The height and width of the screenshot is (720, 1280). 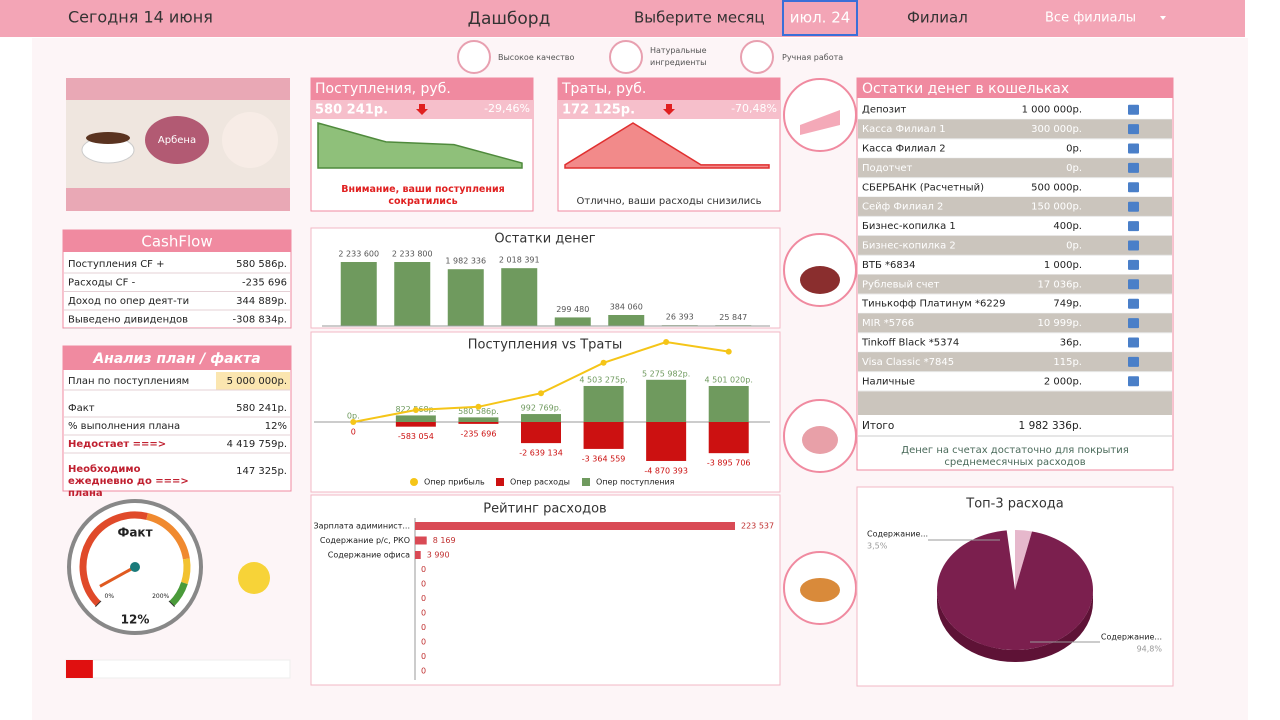 I want to click on gauge-tick-label: 200%, so click(x=160, y=596).